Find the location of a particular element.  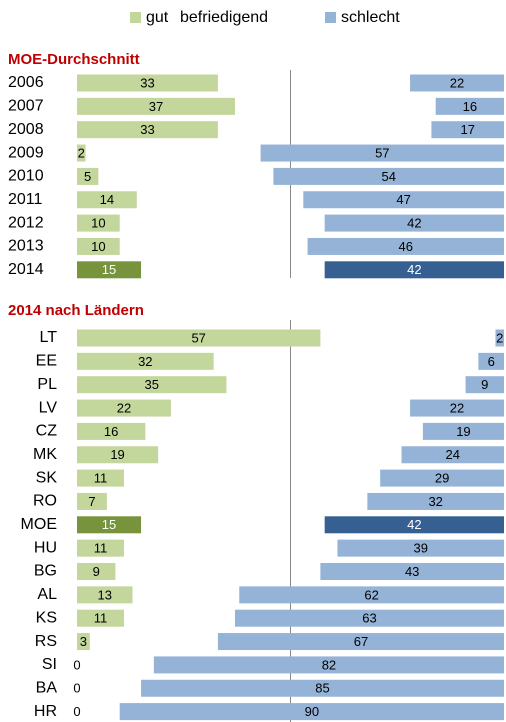

value-label: 32 is located at coordinates (435, 501).